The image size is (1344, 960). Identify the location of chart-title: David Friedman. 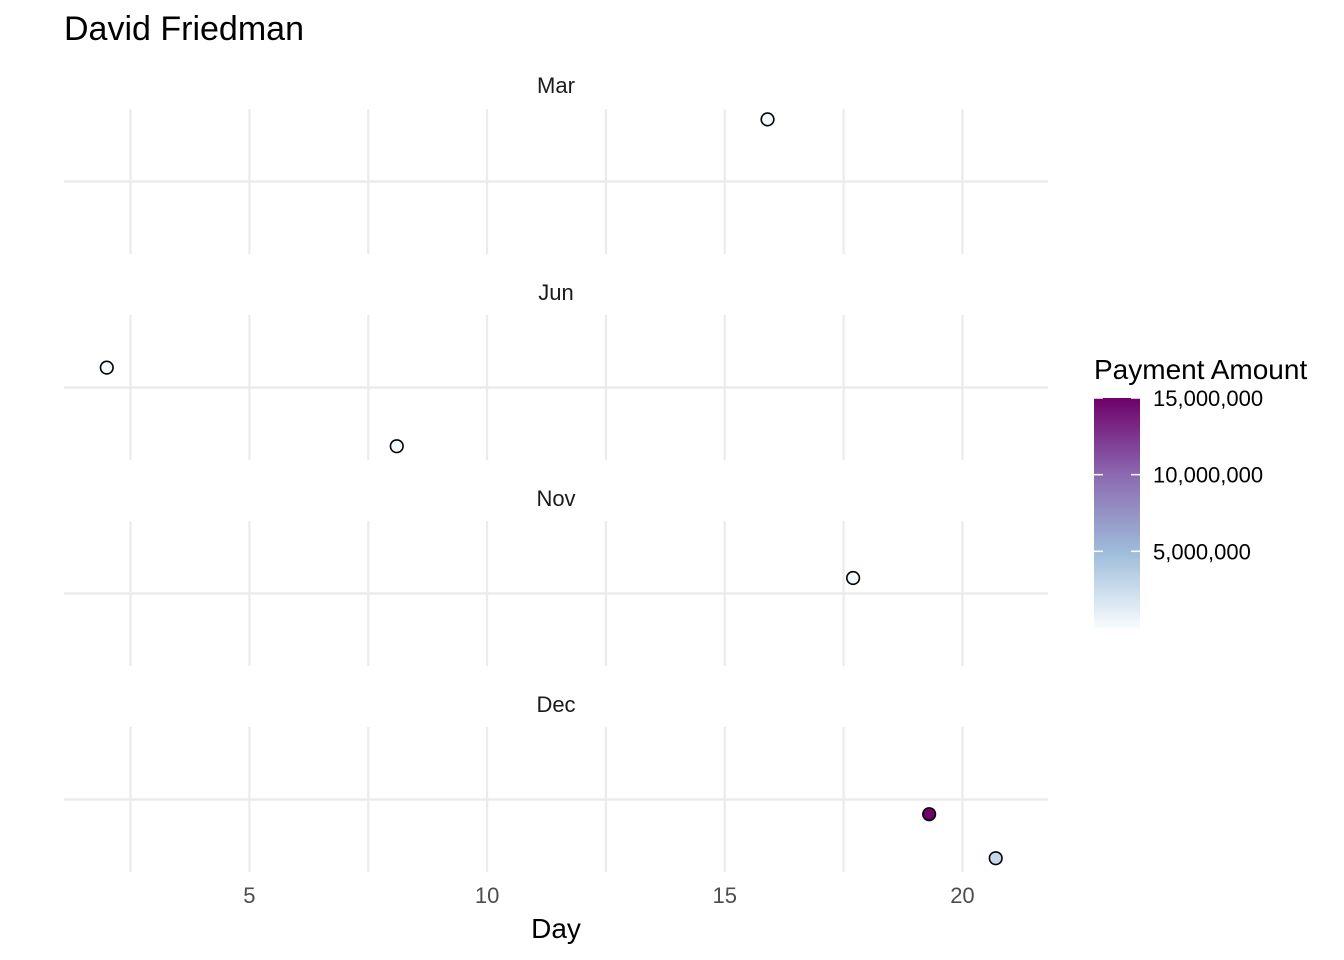
(184, 29).